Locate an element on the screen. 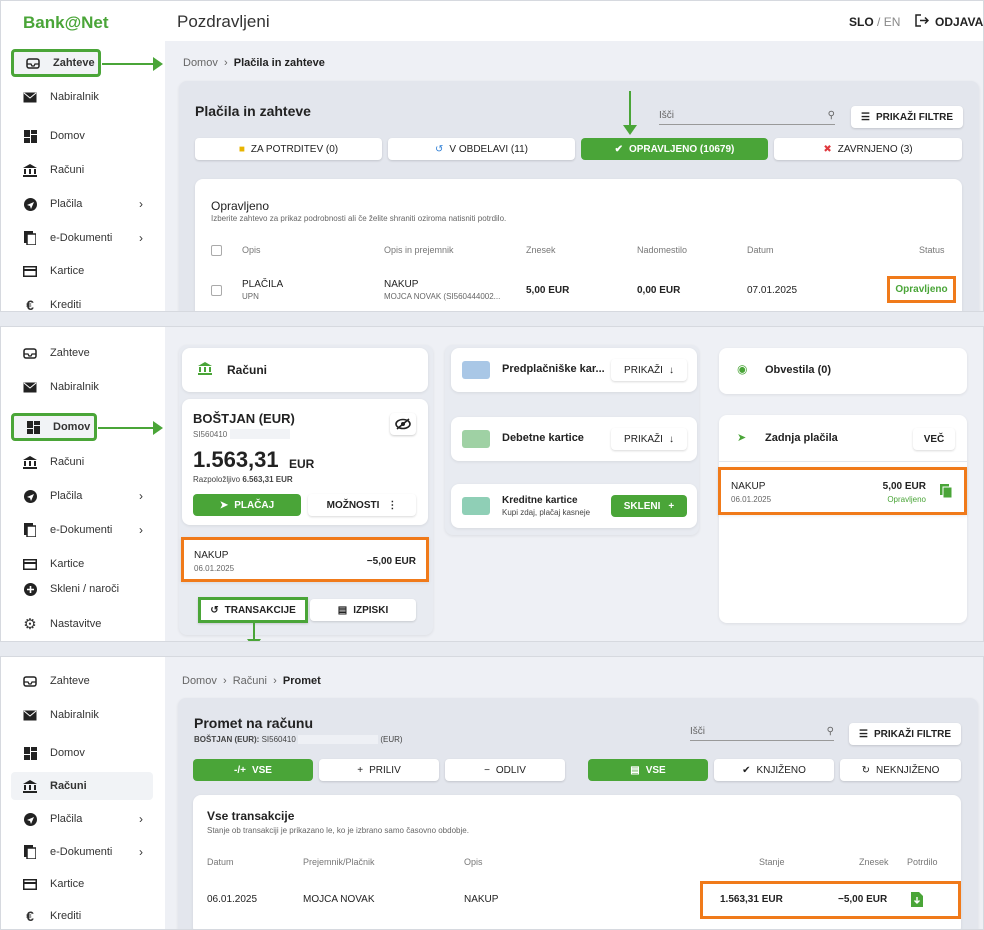 This screenshot has width=984, height=930. debit-cards-row: Debetne kartice PRIKAŽI ↓ is located at coordinates (574, 439).